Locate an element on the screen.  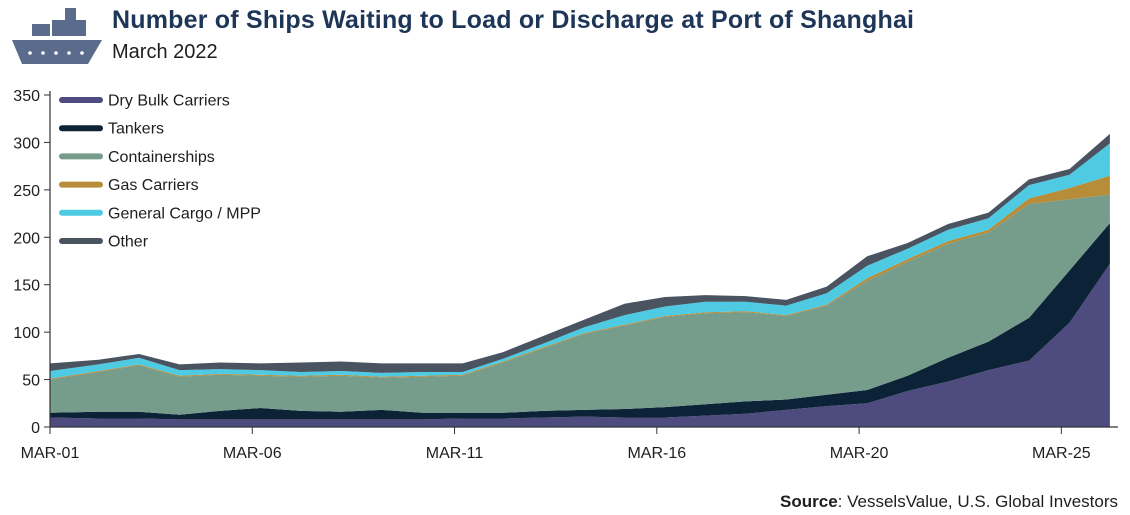
legend-label: Dry Bulk Carriers is located at coordinates (169, 101).